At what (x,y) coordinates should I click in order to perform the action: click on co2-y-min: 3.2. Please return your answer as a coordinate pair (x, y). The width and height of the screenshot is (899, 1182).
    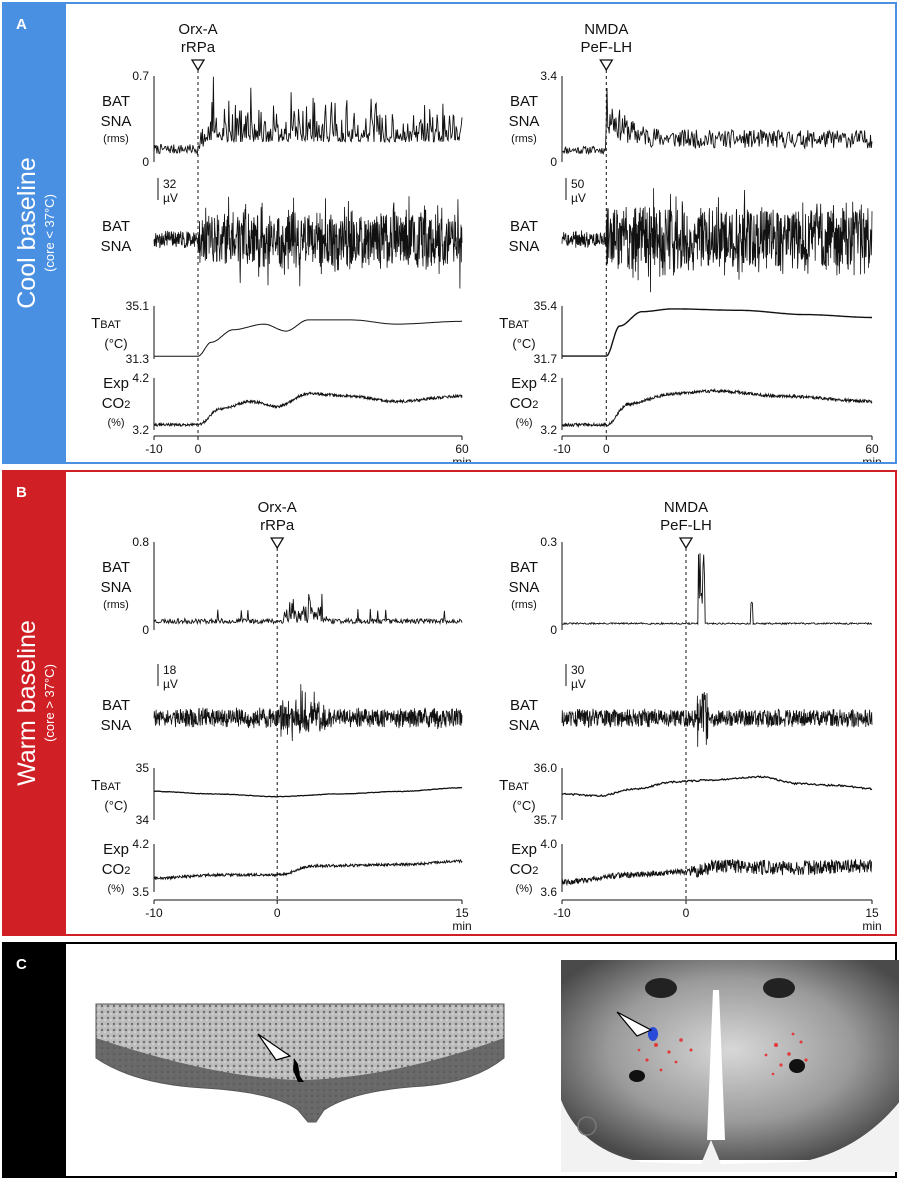
    Looking at the image, I should click on (548, 430).